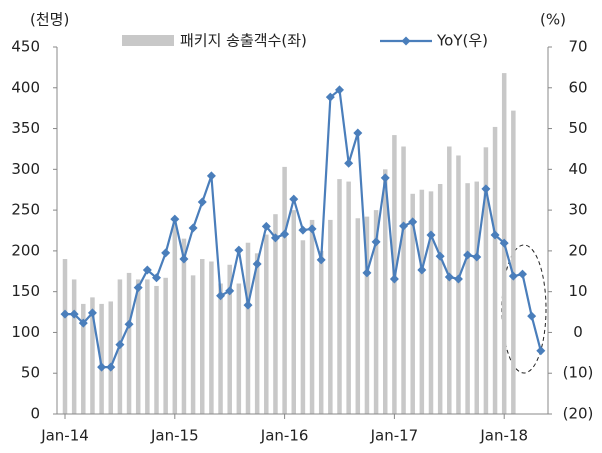  What do you see at coordinates (243, 41) in the screenshot?
I see `legend-label: 패키지 송출객수(좌)` at bounding box center [243, 41].